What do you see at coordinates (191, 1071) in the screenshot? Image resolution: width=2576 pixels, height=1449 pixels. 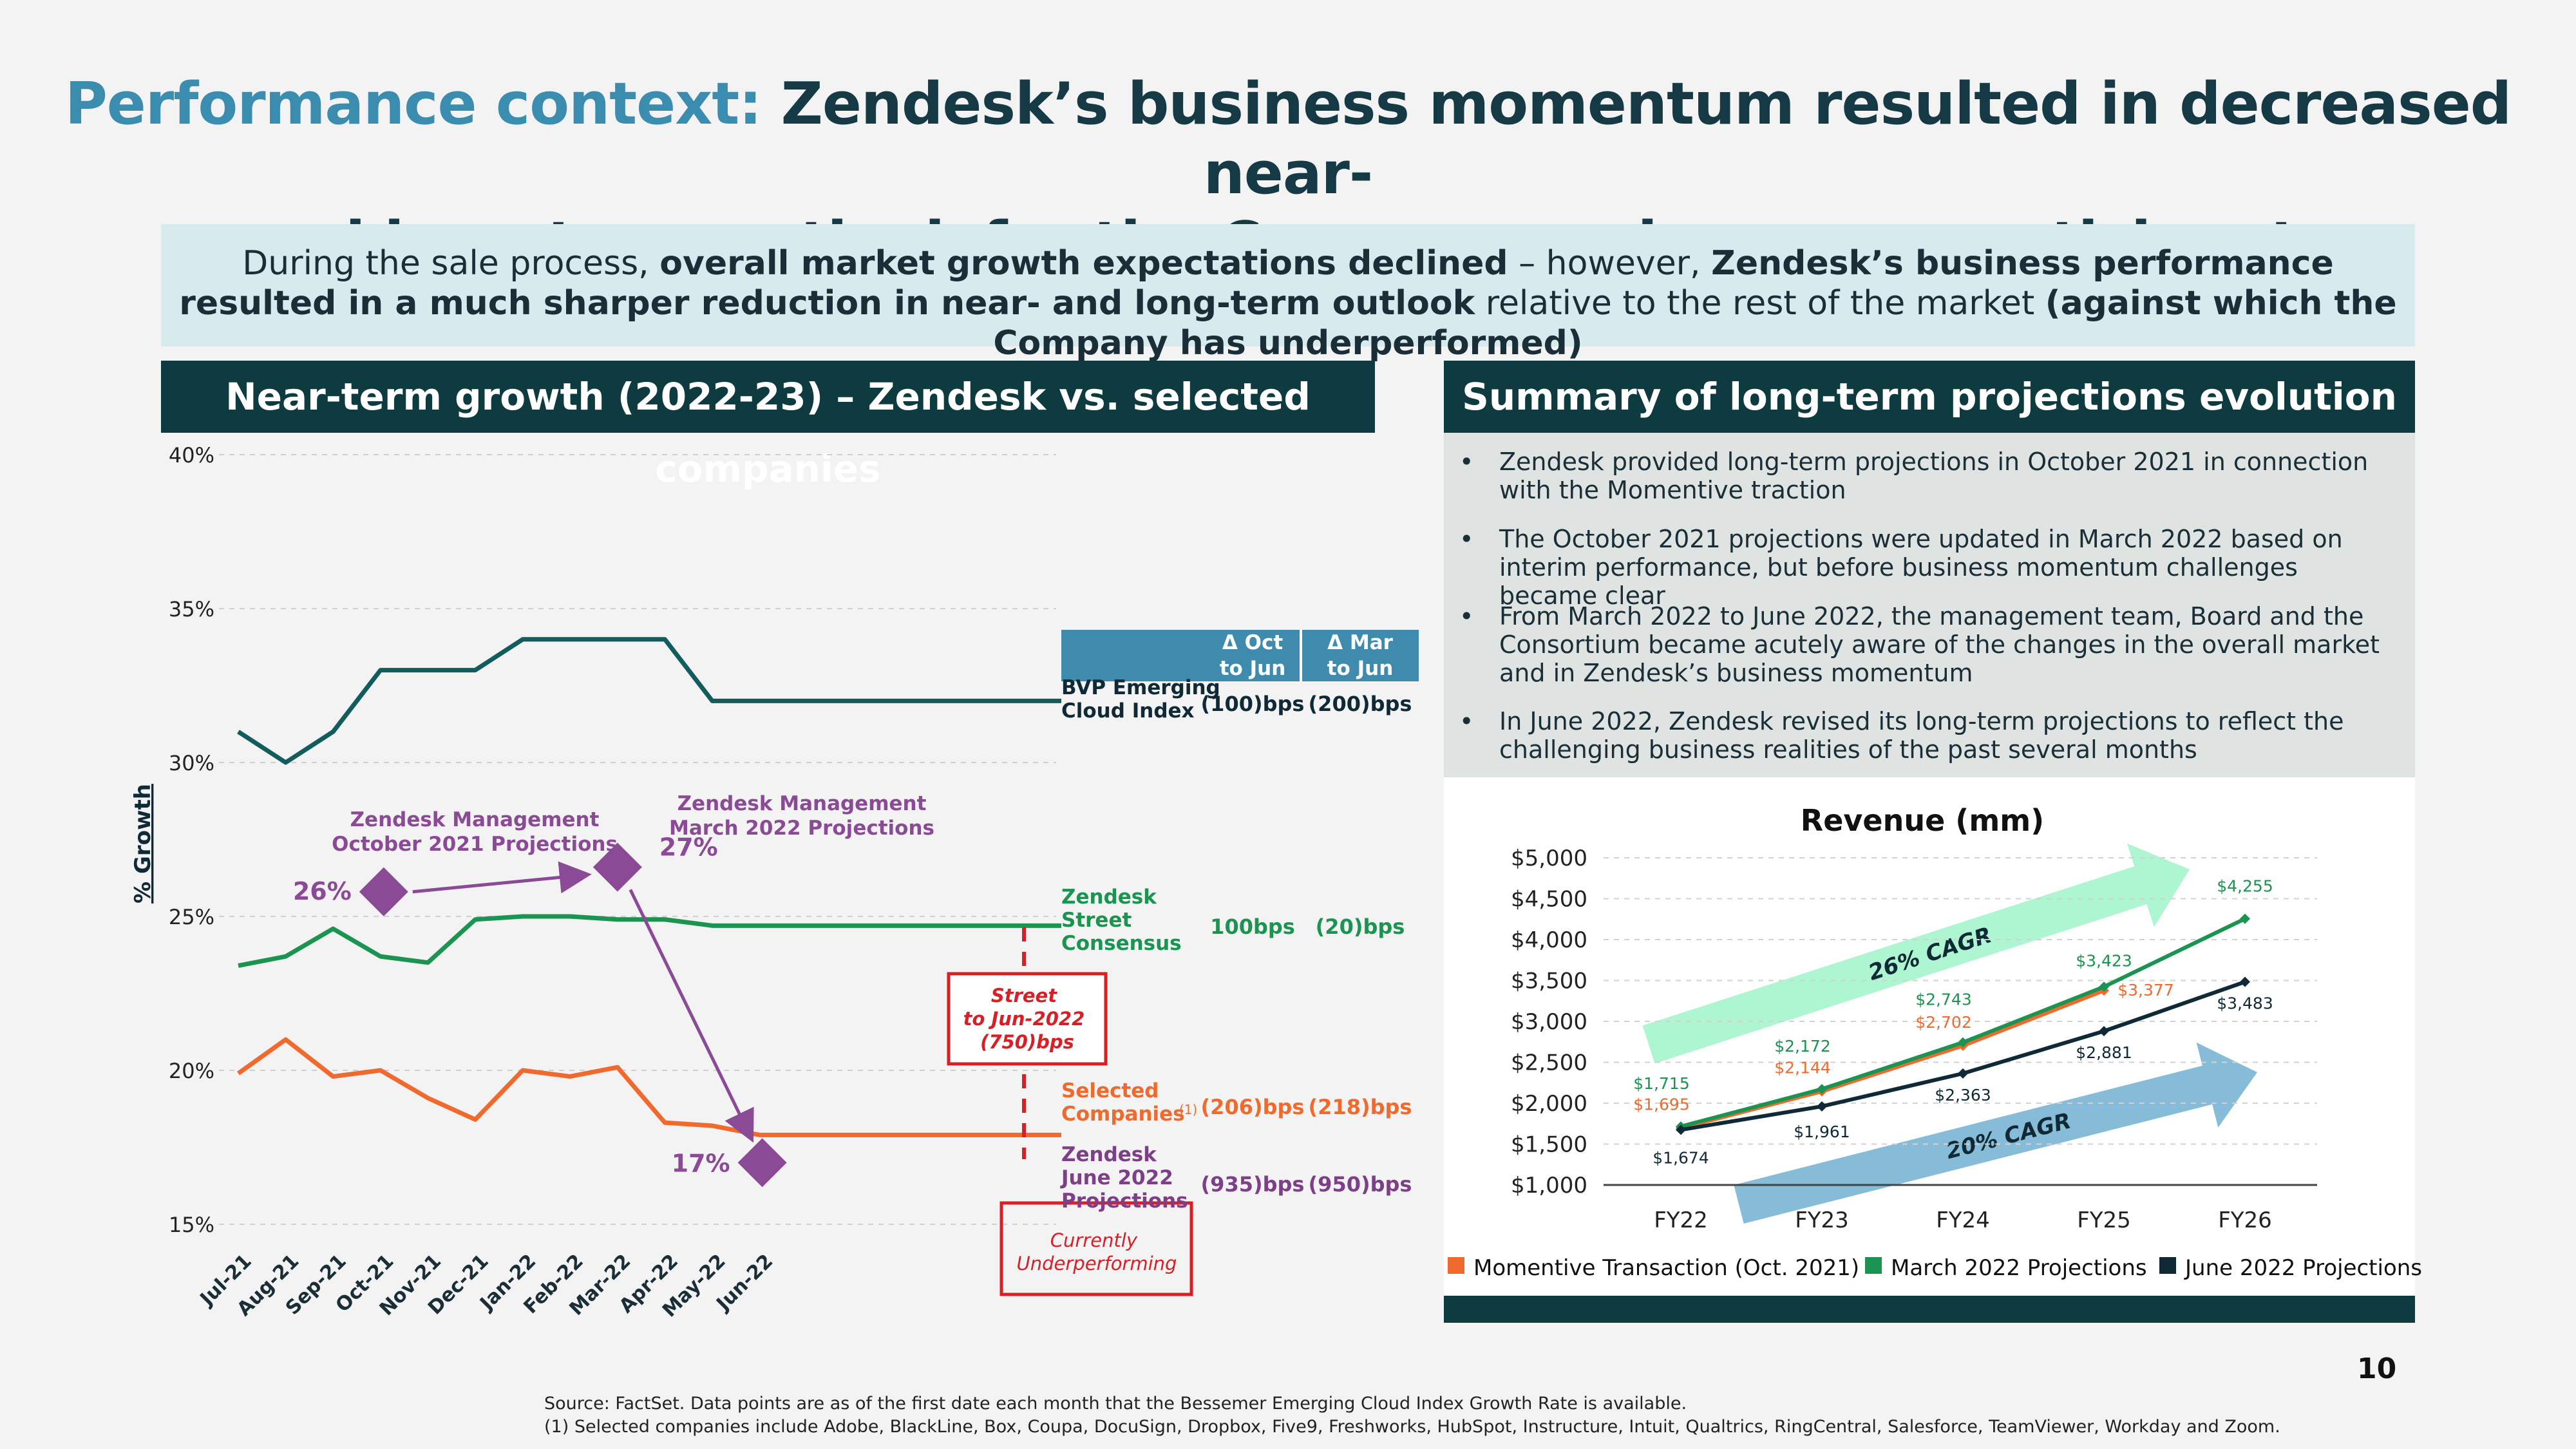 I see `y-tick-label: 20%` at bounding box center [191, 1071].